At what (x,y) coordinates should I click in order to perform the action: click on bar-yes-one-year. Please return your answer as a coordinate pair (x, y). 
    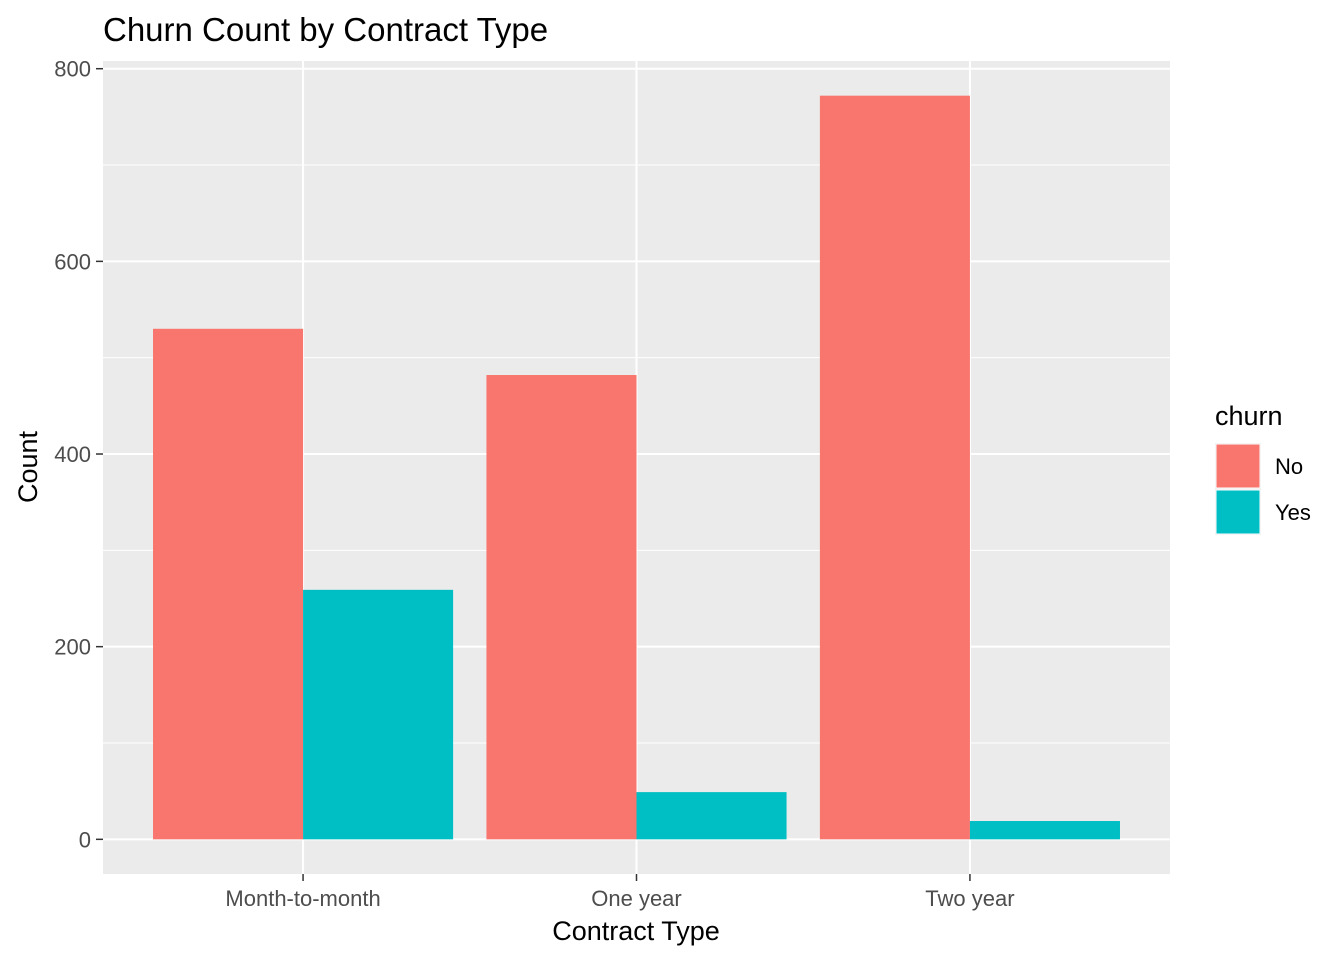
    Looking at the image, I should click on (711, 816).